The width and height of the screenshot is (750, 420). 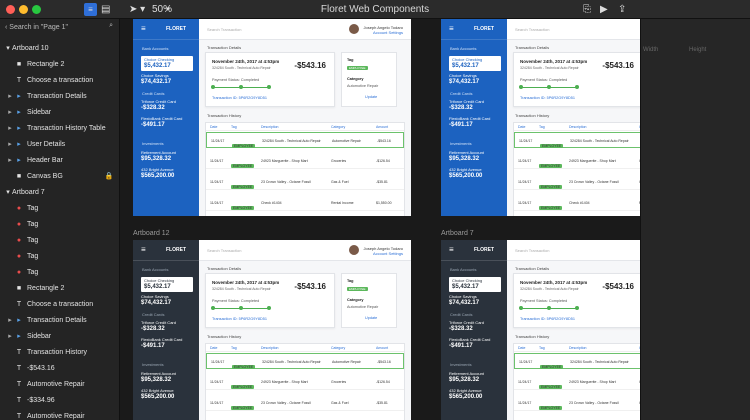 What do you see at coordinates (59, 129) in the screenshot?
I see `layer-item: ▸ ▸ Transaction History Table` at bounding box center [59, 129].